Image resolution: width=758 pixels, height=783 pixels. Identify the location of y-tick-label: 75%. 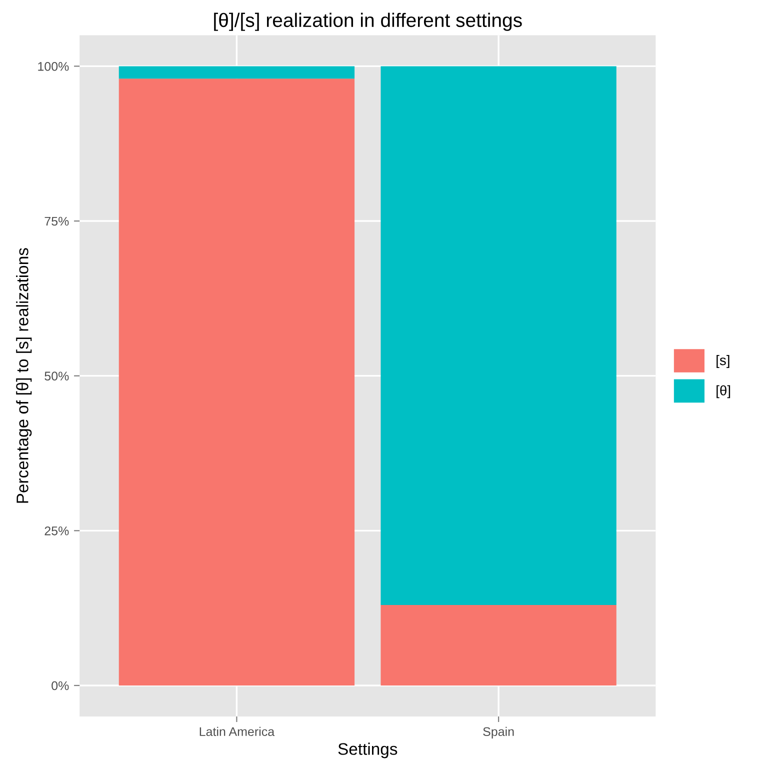
(56, 221).